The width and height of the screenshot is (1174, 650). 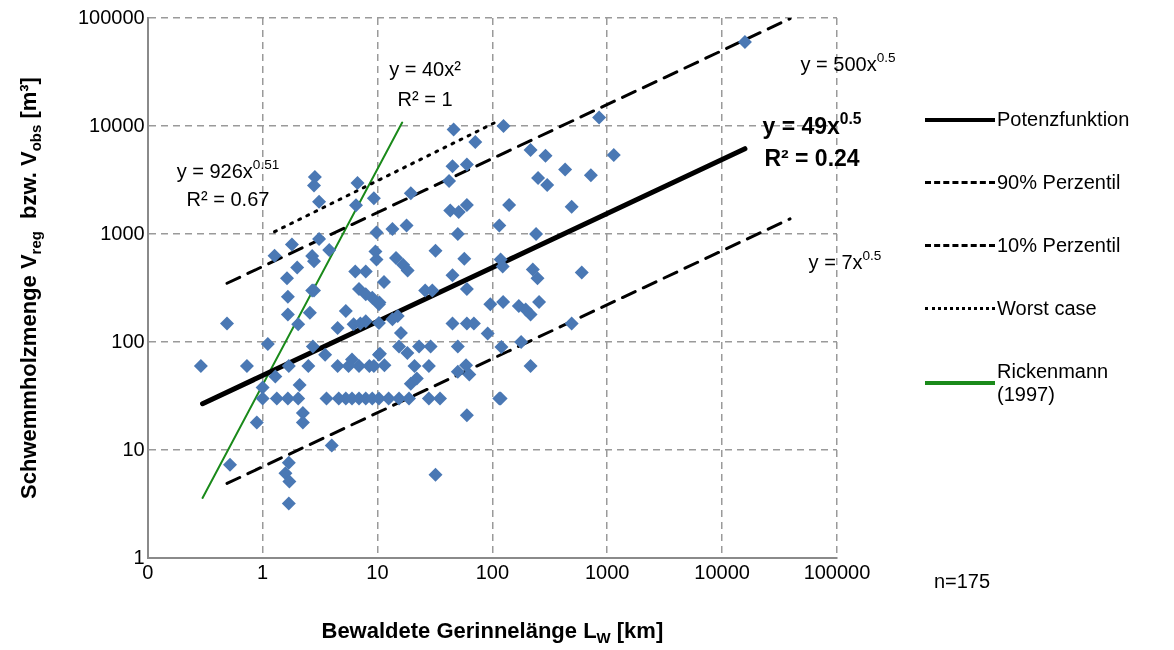 I want to click on legend-label: Rickenmann (1997), so click(x=1053, y=383).